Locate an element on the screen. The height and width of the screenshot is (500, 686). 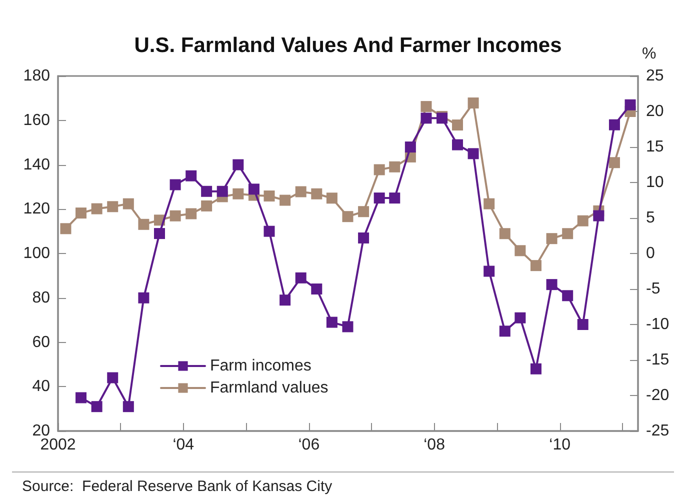
x-tick-label: 2002 is located at coordinates (58, 445).